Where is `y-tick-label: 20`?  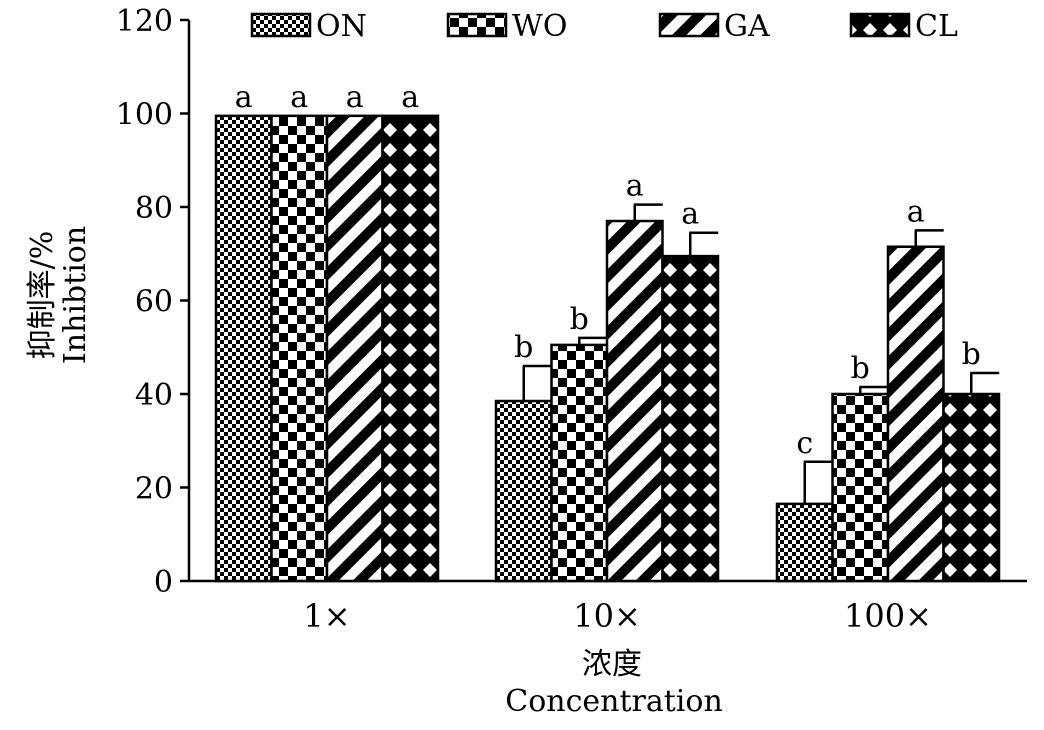
y-tick-label: 20 is located at coordinates (154, 489).